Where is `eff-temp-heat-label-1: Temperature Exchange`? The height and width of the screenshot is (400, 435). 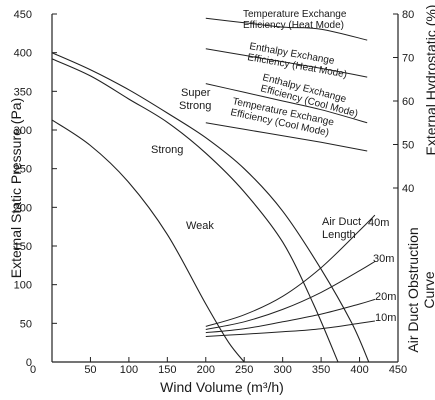
eff-temp-heat-label-1: Temperature Exchange is located at coordinates (295, 14).